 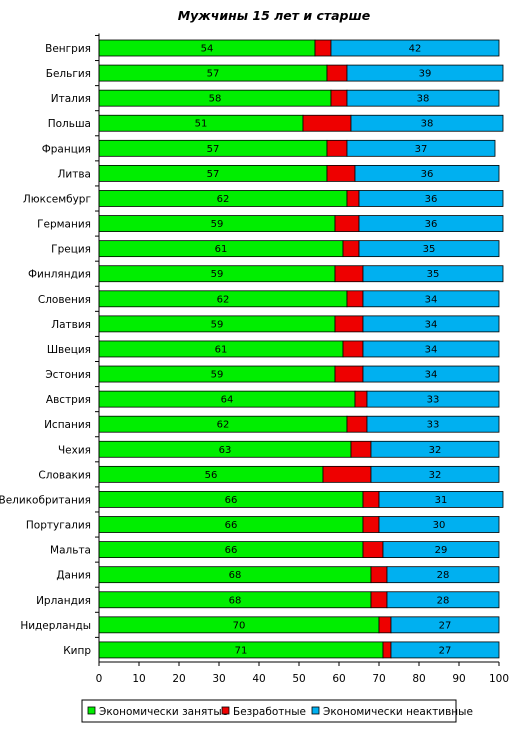 I want to click on category-label: Словакия, so click(x=64, y=475).